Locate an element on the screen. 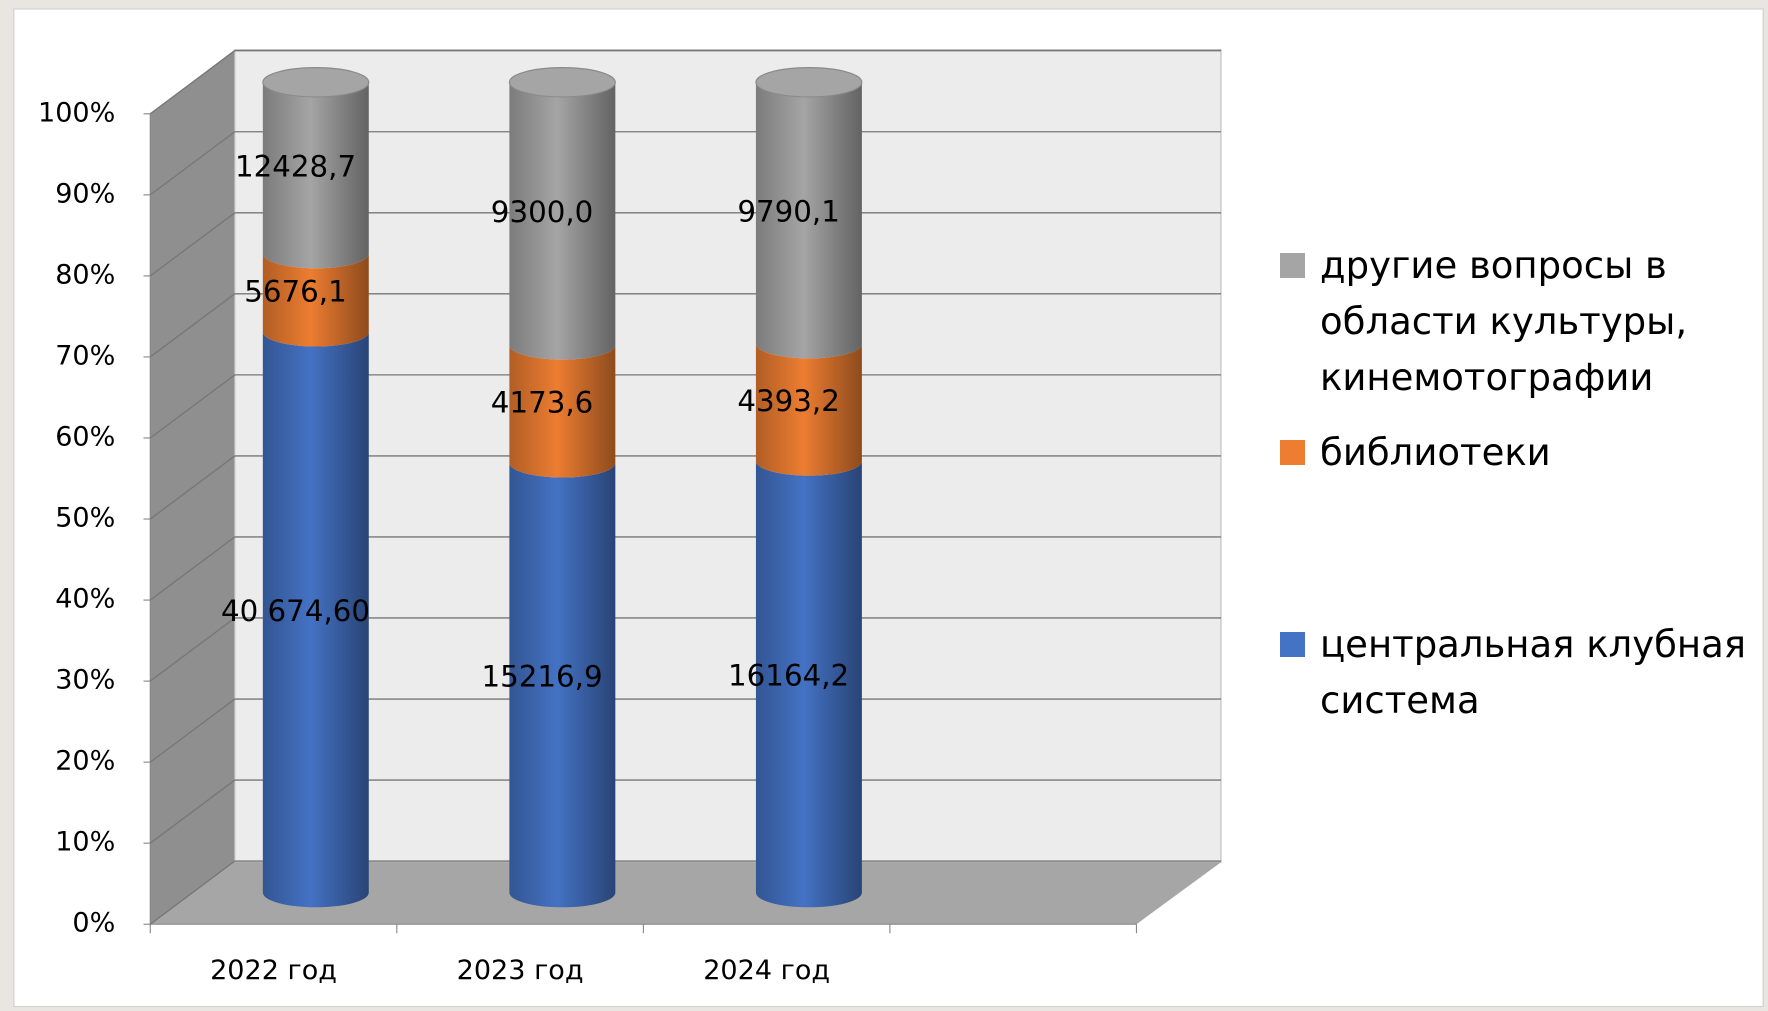  y-tick-label: 90% is located at coordinates (85, 193).